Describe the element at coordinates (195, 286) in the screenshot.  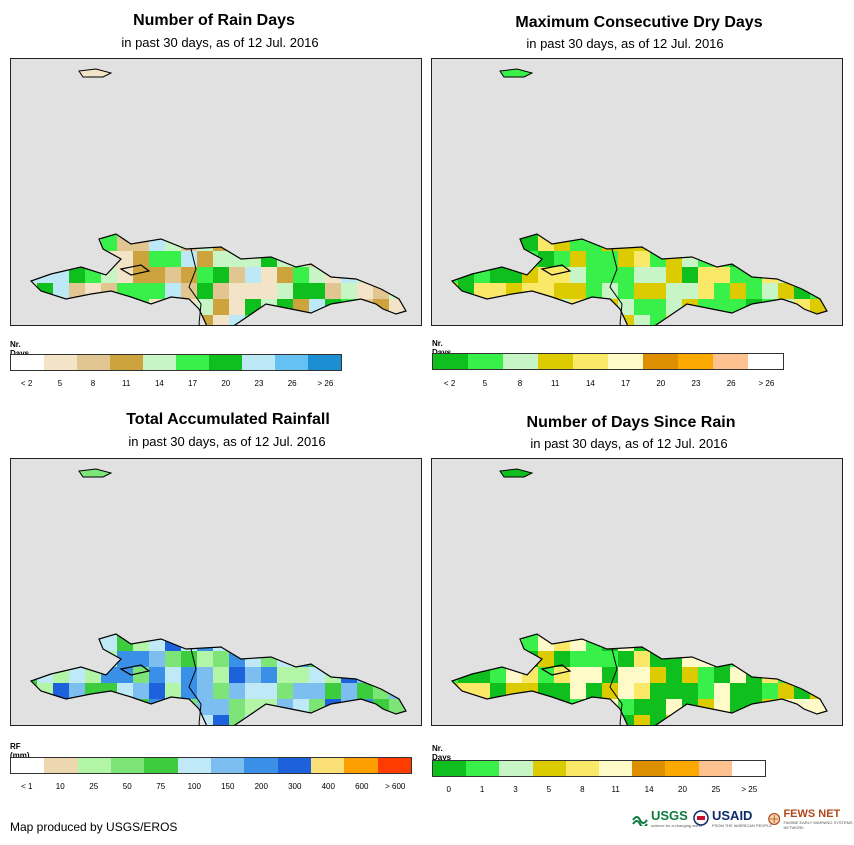
I see `country-border` at that location.